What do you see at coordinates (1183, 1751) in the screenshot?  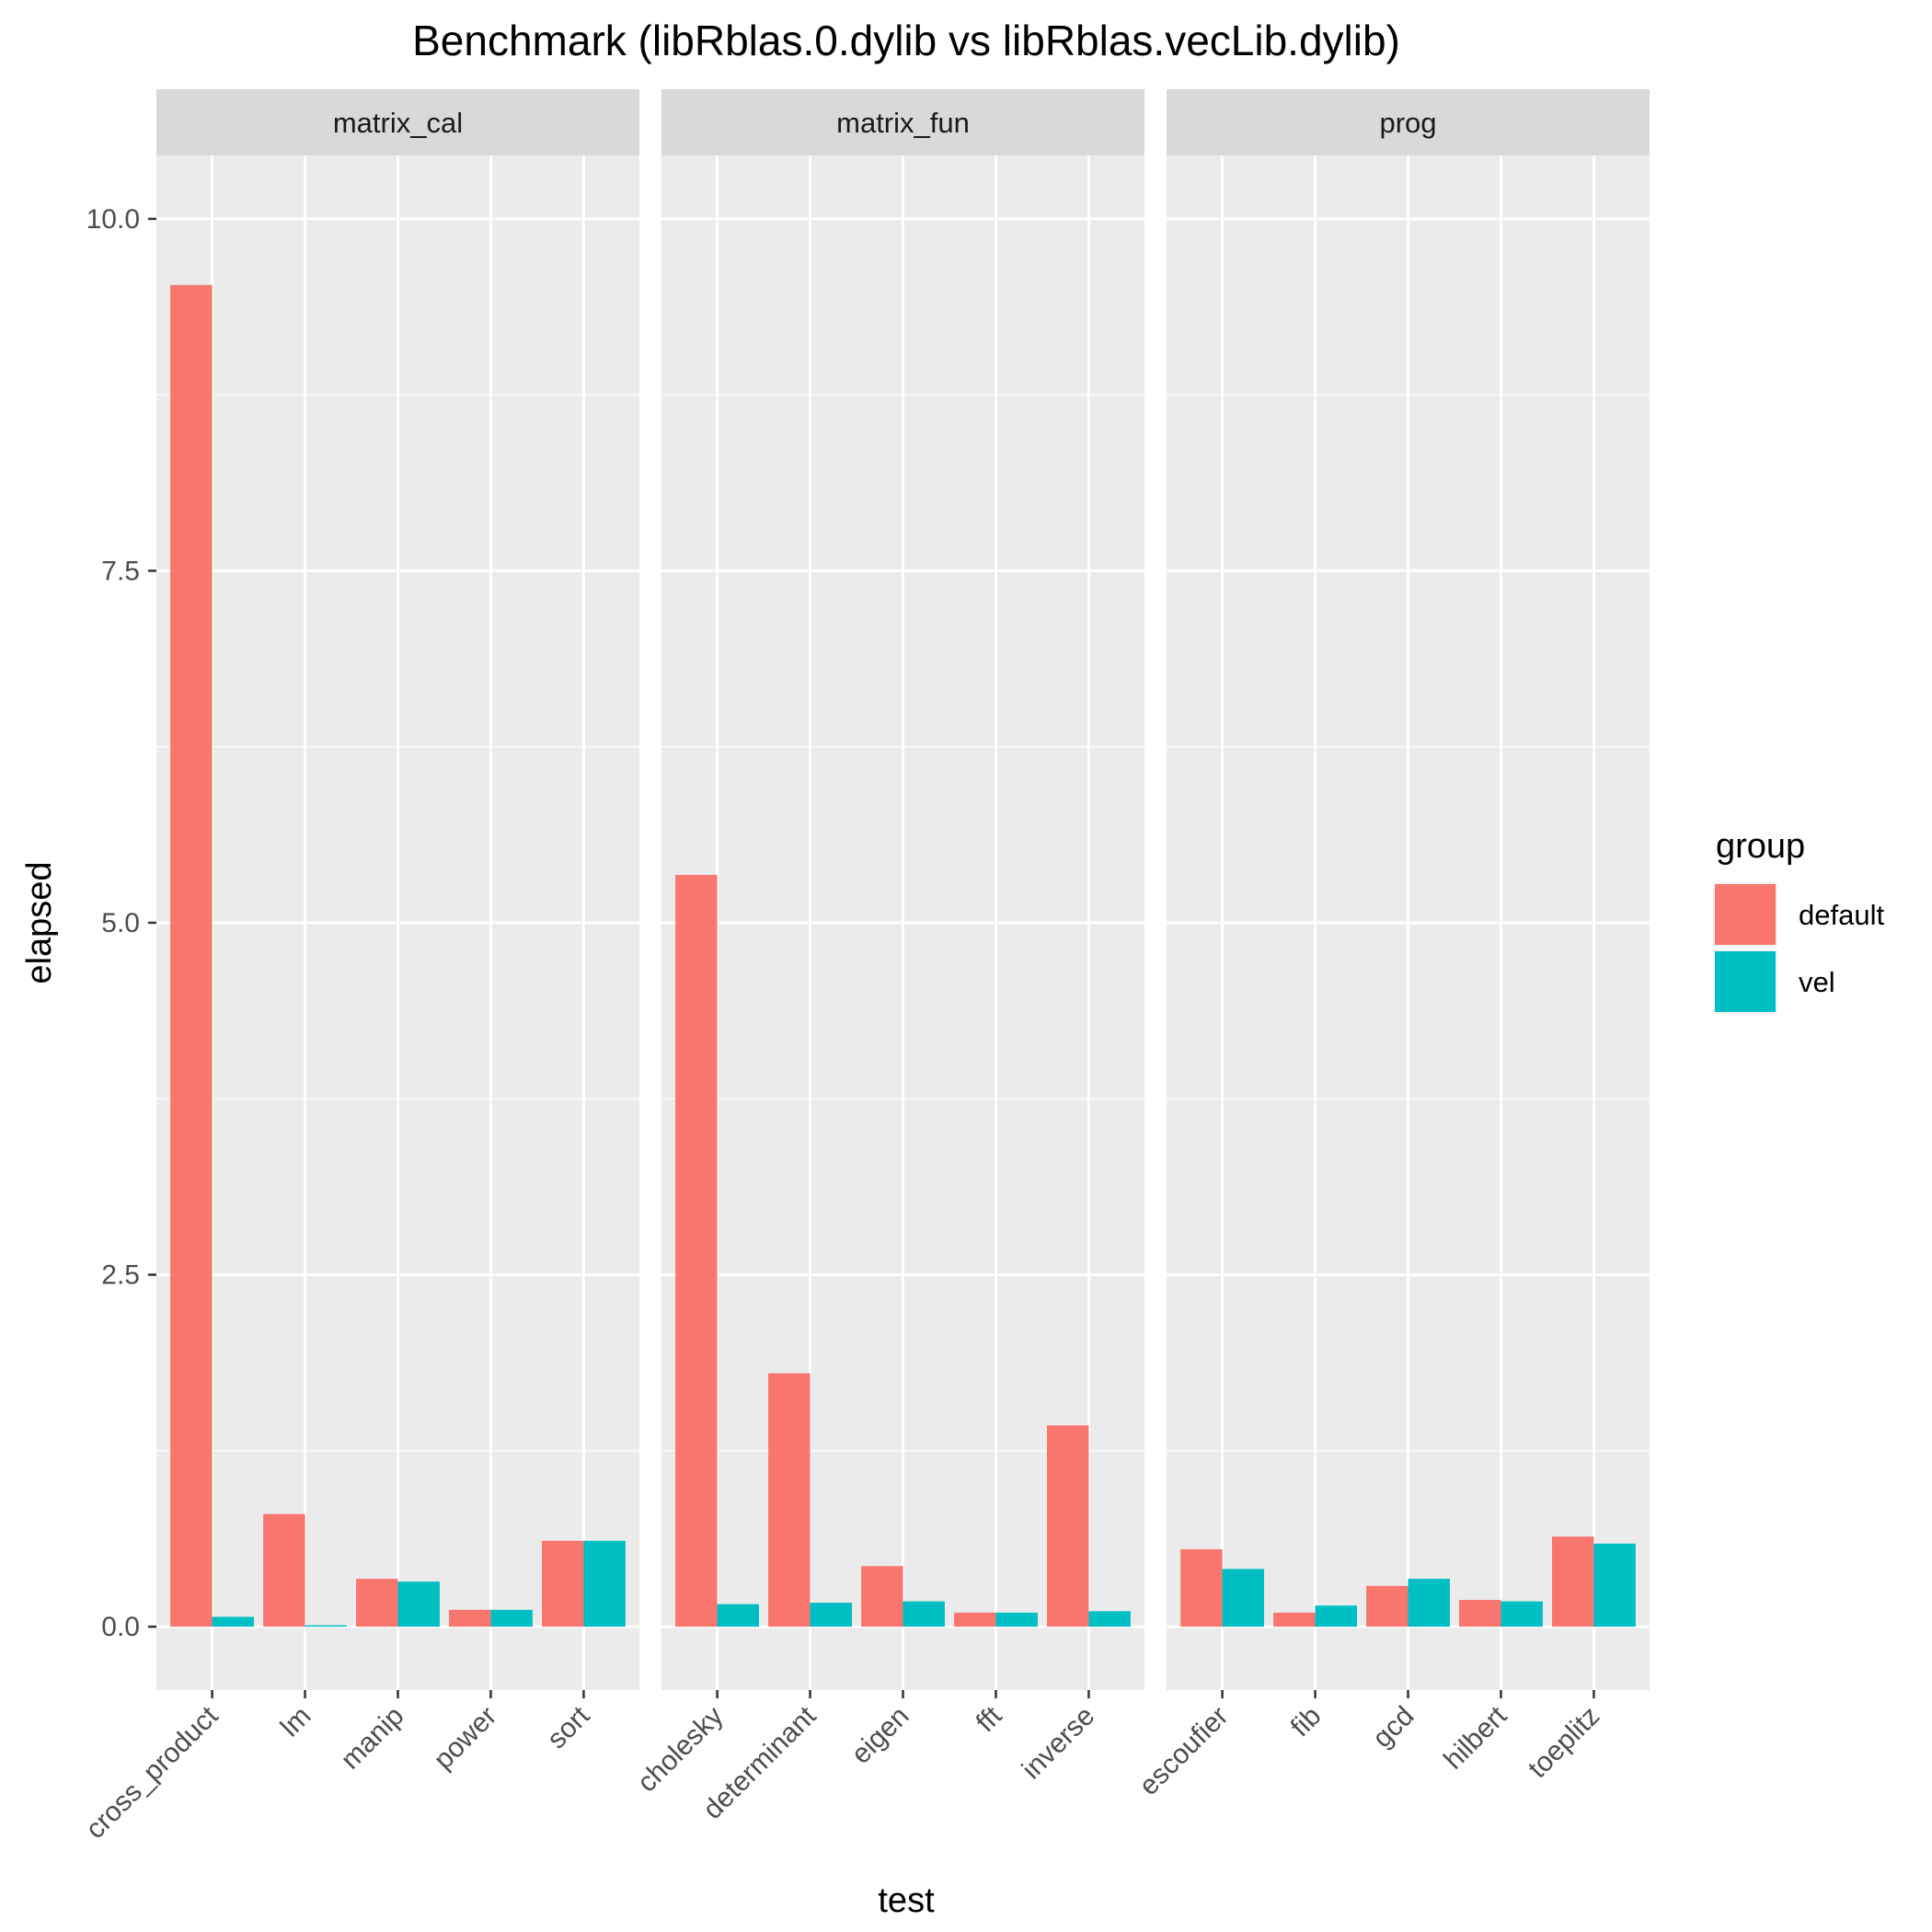 I see `x-tick-label: escoufier` at bounding box center [1183, 1751].